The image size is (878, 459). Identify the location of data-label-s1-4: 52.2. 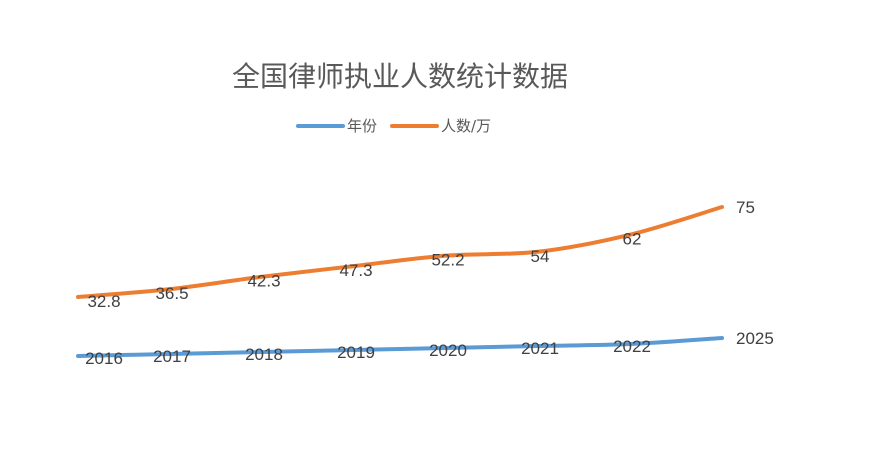
(447, 260).